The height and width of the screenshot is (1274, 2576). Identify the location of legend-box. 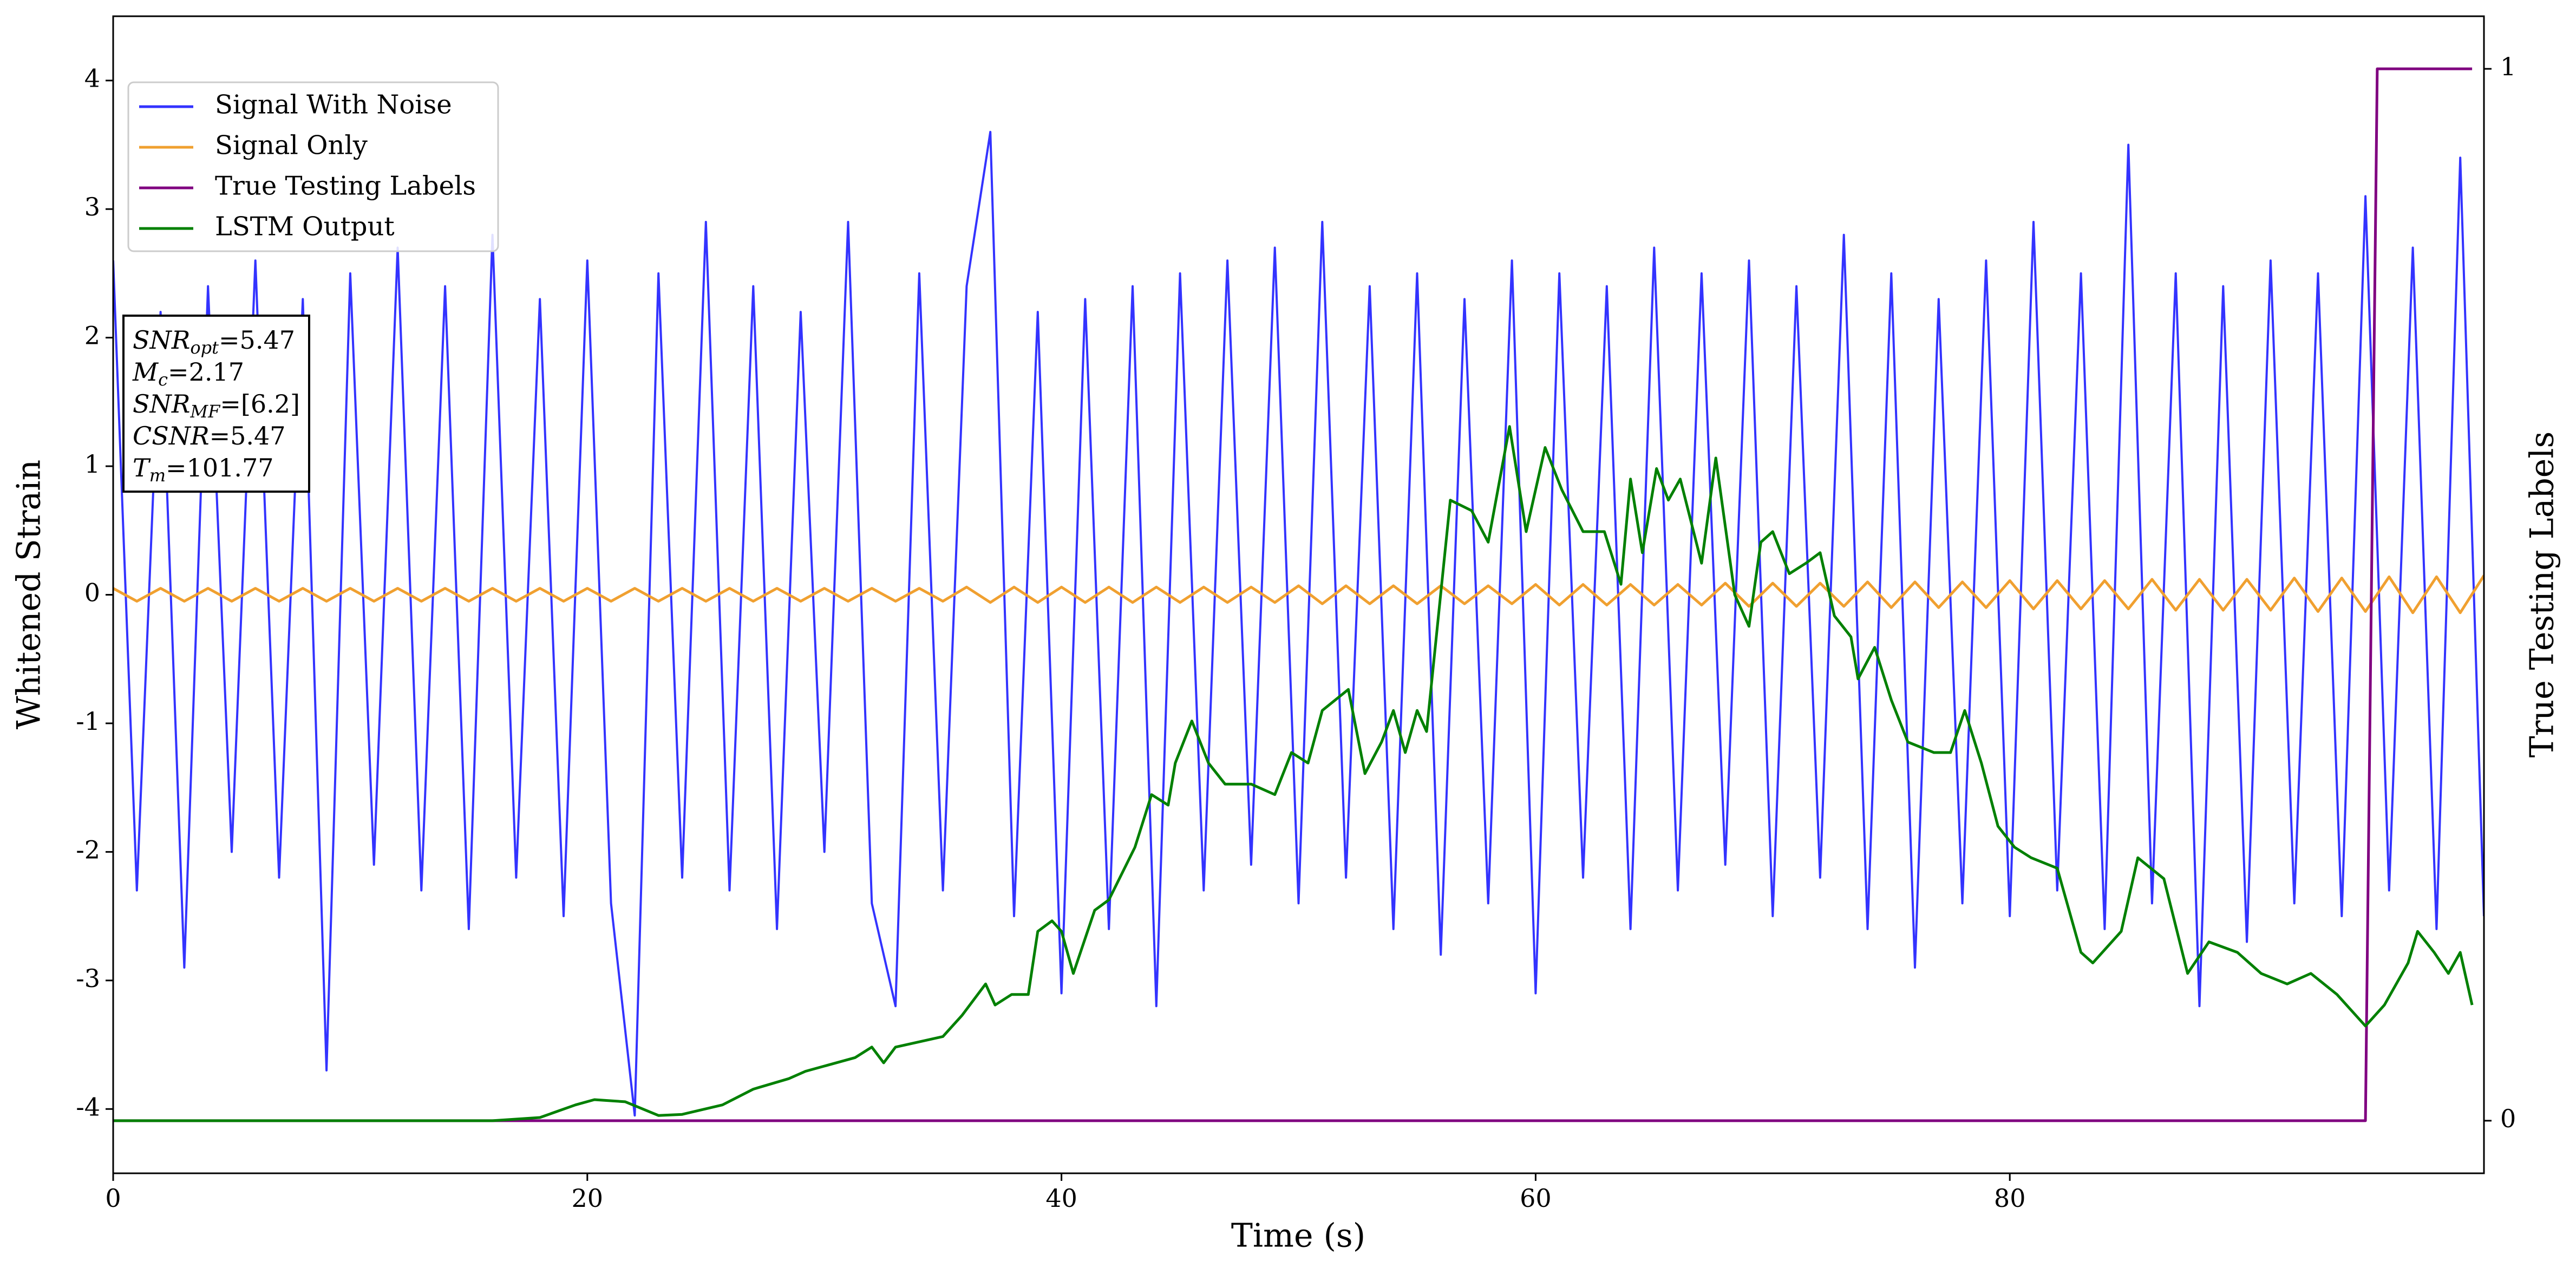
(313, 166).